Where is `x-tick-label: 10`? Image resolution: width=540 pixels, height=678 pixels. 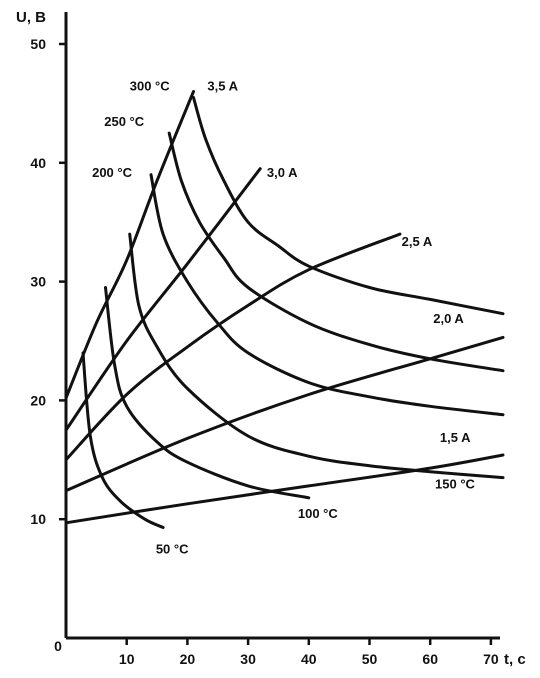 x-tick-label: 10 is located at coordinates (127, 659).